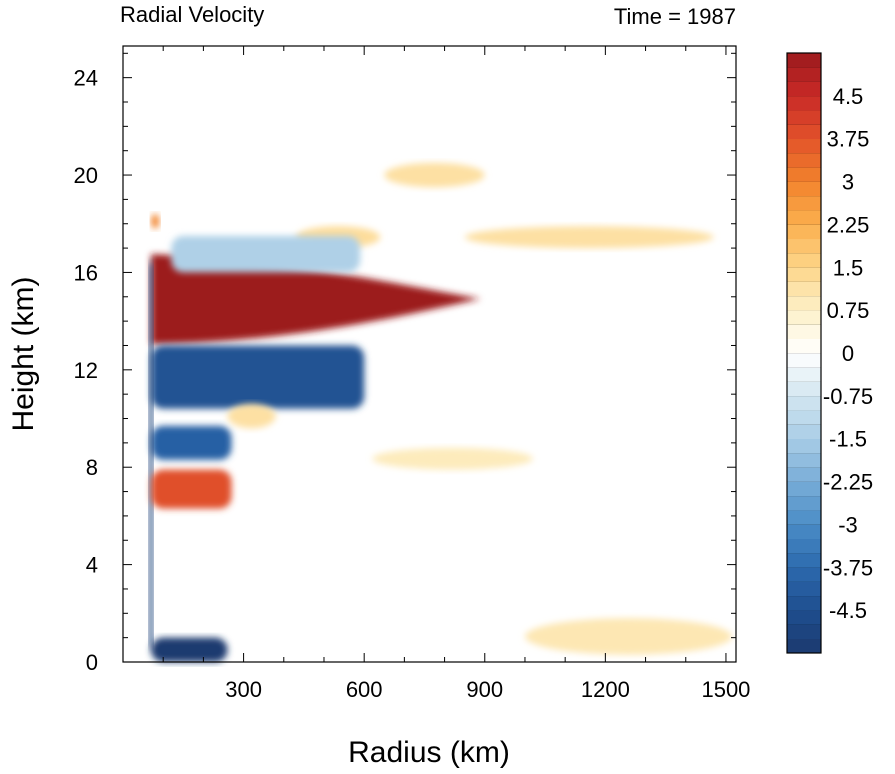 Image resolution: width=895 pixels, height=774 pixels. Describe the element at coordinates (848, 353) in the screenshot. I see `colorbar-tick-label: 0` at that location.